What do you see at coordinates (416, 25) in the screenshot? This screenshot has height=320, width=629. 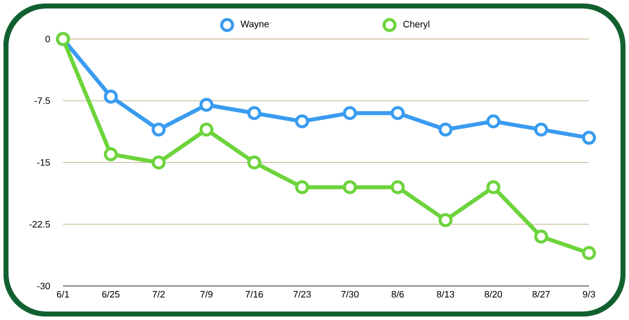 I see `legend-label: Cheryl` at bounding box center [416, 25].